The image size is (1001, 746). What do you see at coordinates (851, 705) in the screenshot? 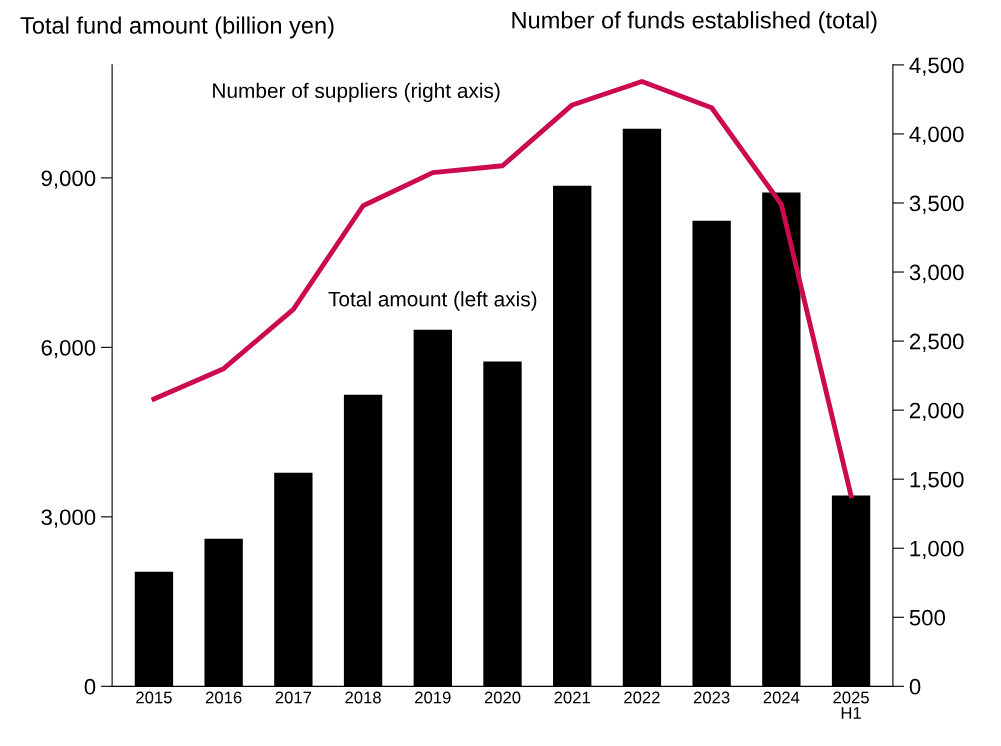
I see `x-tick-label: 2025 H1` at bounding box center [851, 705].